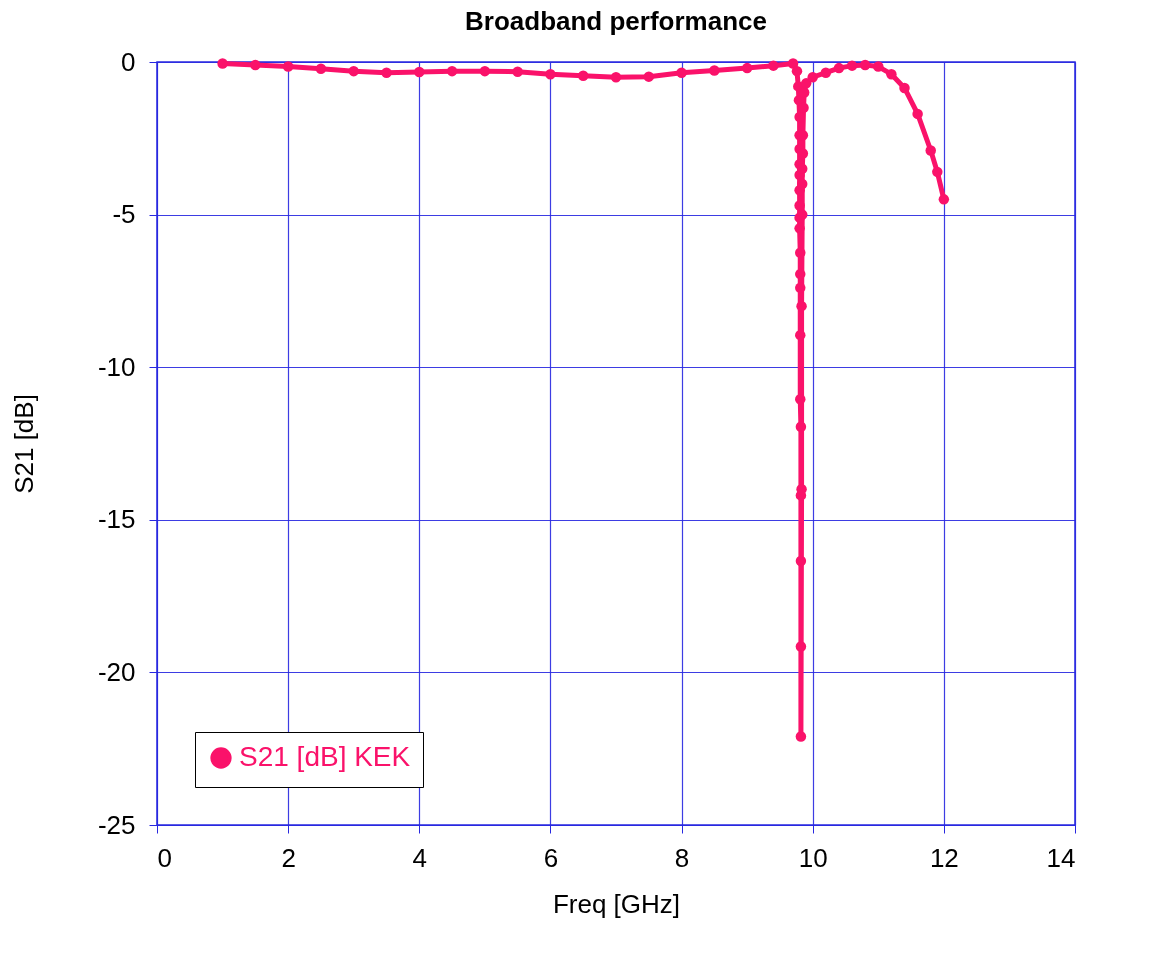  What do you see at coordinates (288, 857) in the screenshot?
I see `x-tick-label: 2` at bounding box center [288, 857].